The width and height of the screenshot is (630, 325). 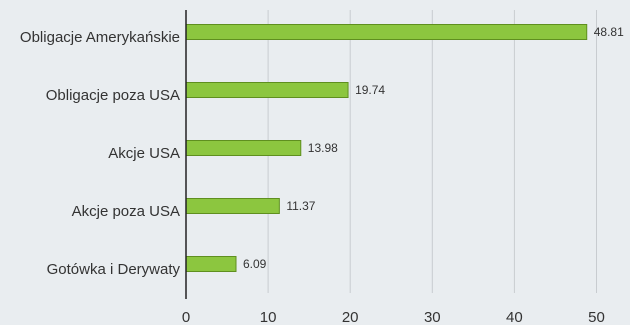 What do you see at coordinates (300, 206) in the screenshot?
I see `data-label: 11.37` at bounding box center [300, 206].